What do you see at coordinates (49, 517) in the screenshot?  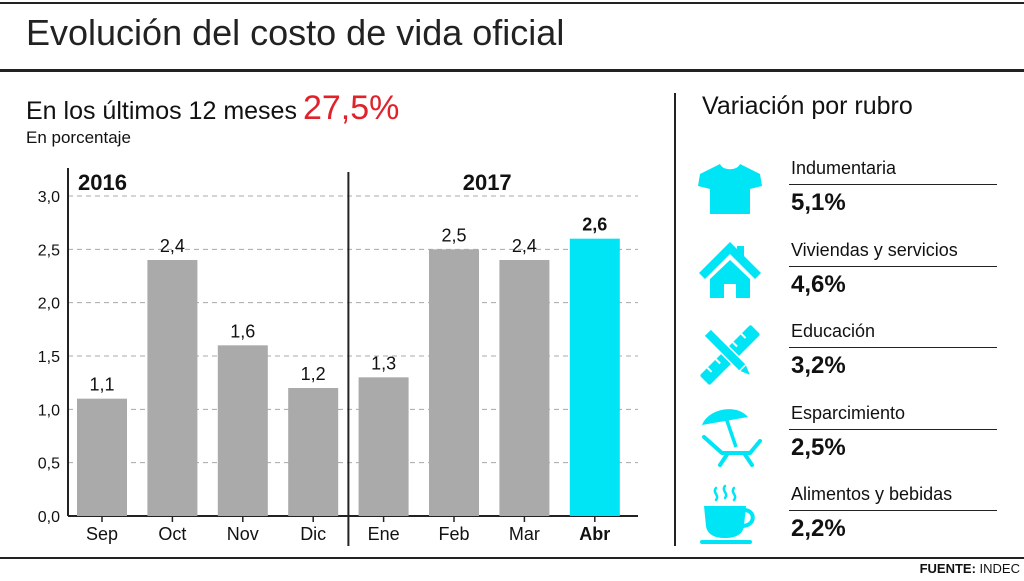 I see `y-tick-label: 0,0` at bounding box center [49, 517].